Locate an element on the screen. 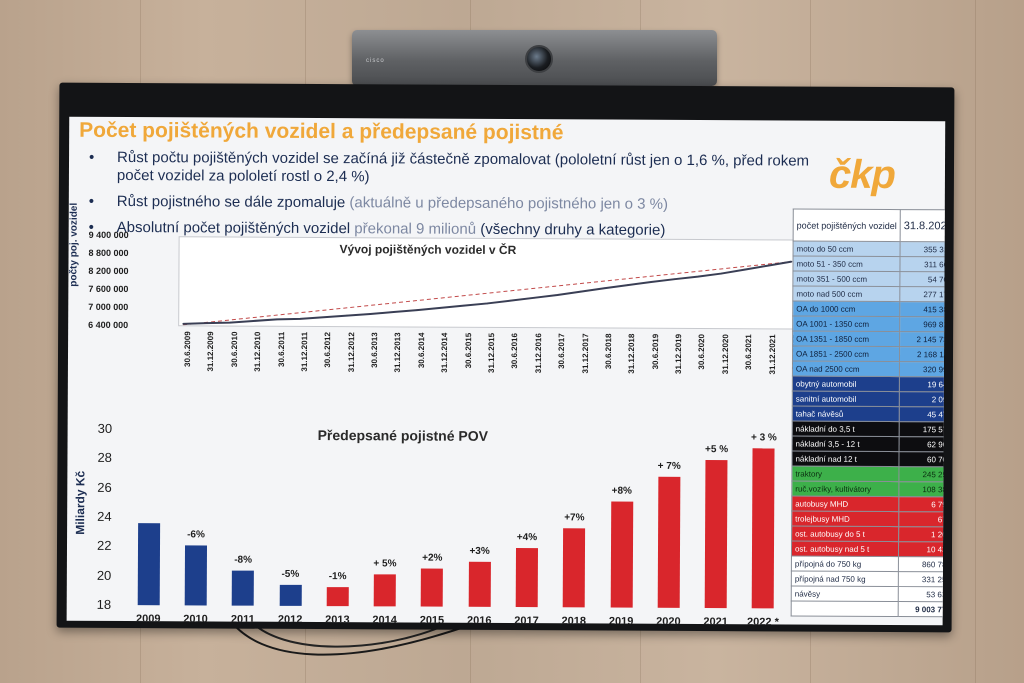  line-chart-xtick: 31.12.2016 is located at coordinates (538, 353).